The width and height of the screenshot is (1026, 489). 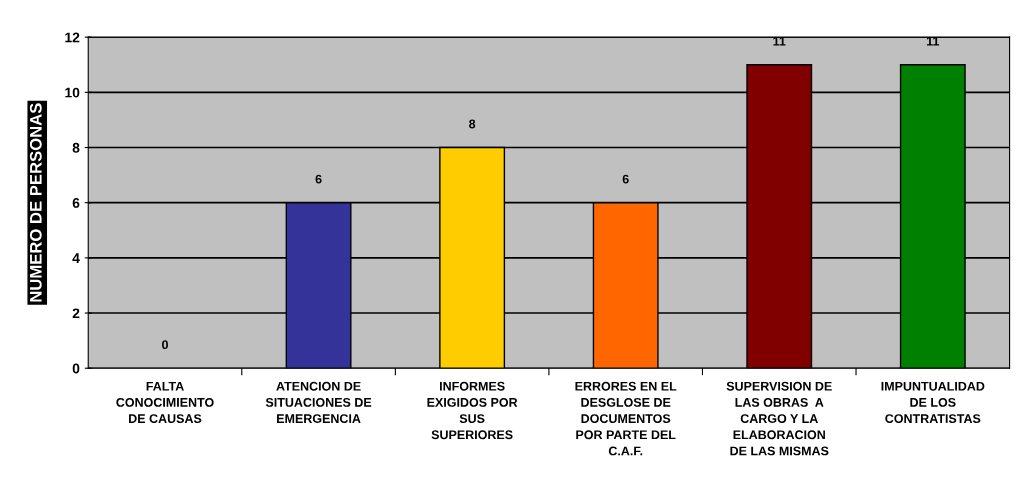 I want to click on x-tick-label: INFORMES EXIGIDOS POR SUS SUPERIORES, so click(x=472, y=410).